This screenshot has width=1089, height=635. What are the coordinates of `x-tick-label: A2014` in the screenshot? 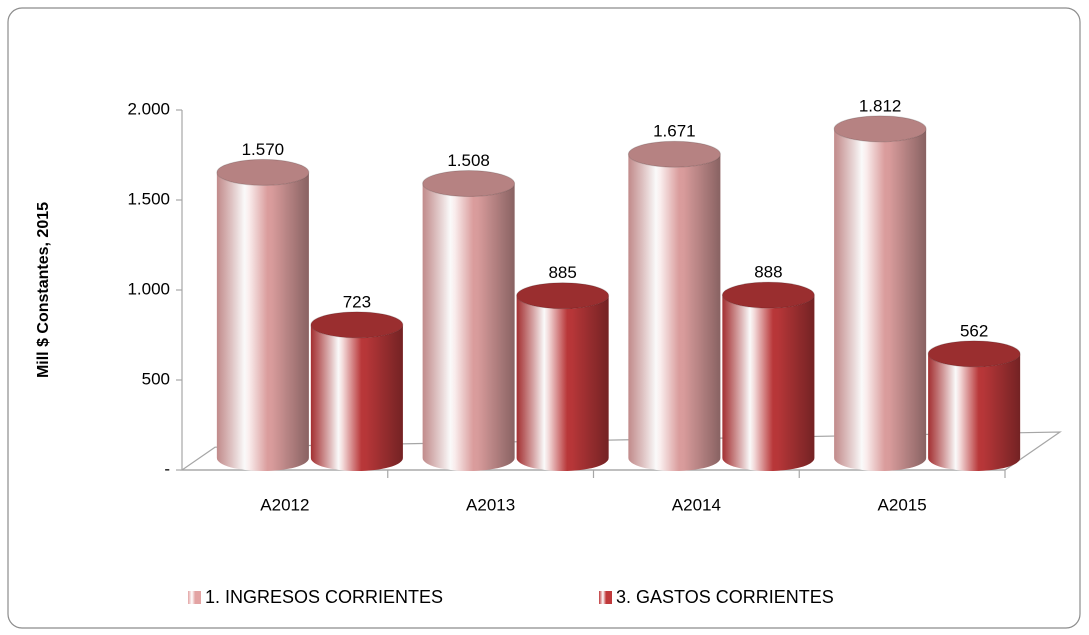 It's located at (696, 504).